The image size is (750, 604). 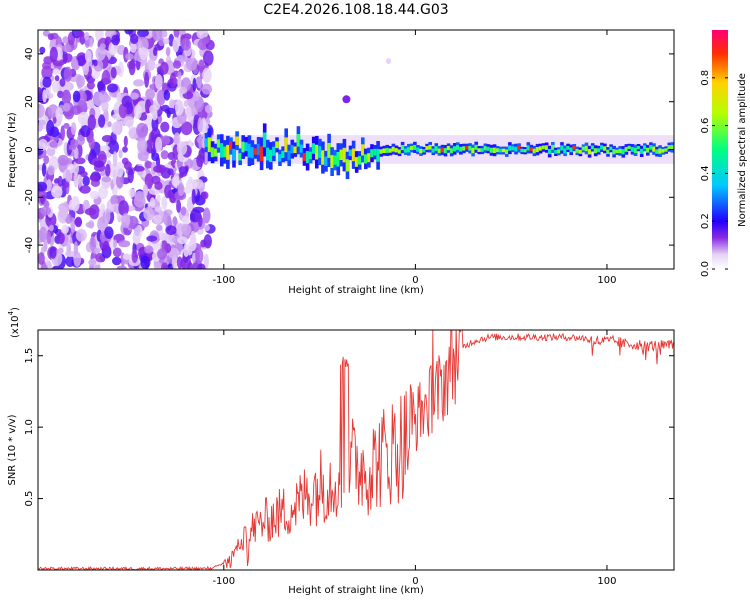 I want to click on colorbar-label: Normalized spectral amplitude, so click(x=742, y=150).